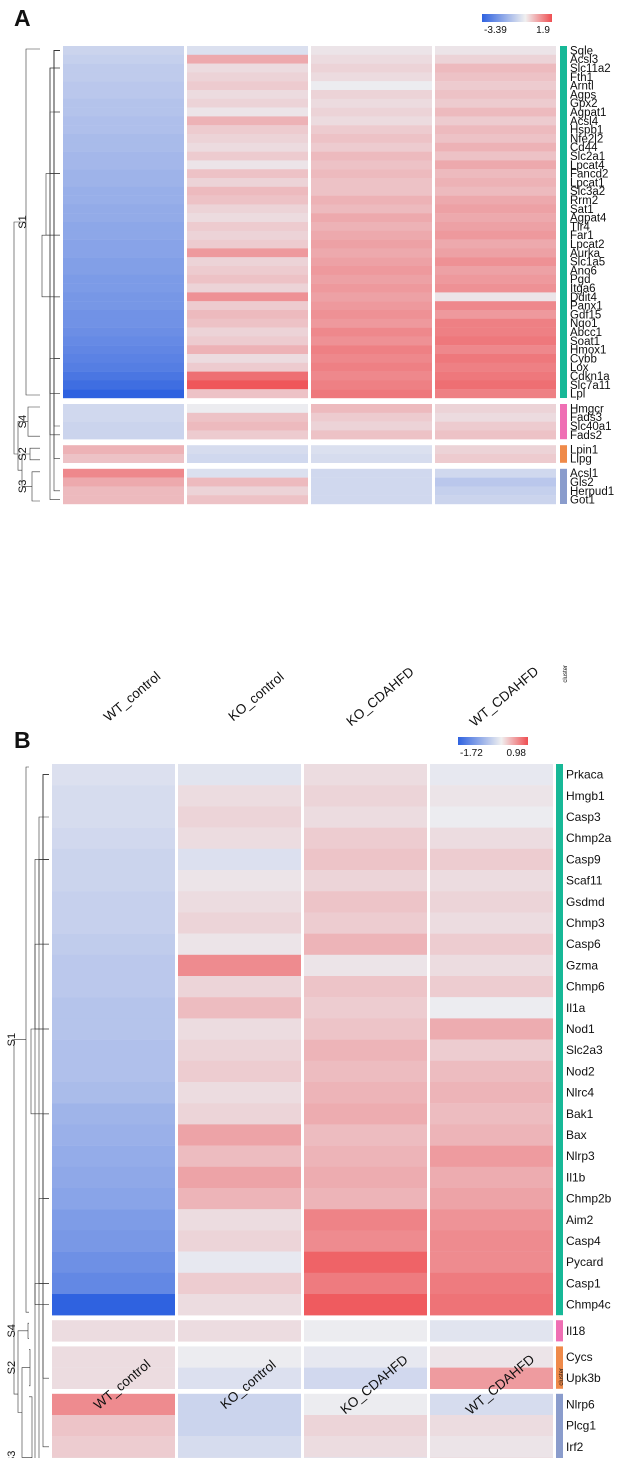  Describe the element at coordinates (12, 1330) in the screenshot. I see `cluster-label: S4` at that location.